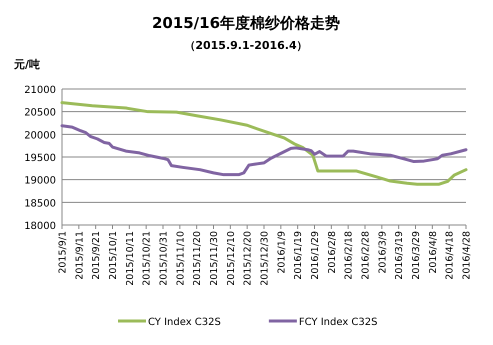 This screenshot has width=493, height=345. What do you see at coordinates (366, 255) in the screenshot?
I see `x-tick-label: 2016/2/28` at bounding box center [366, 255].